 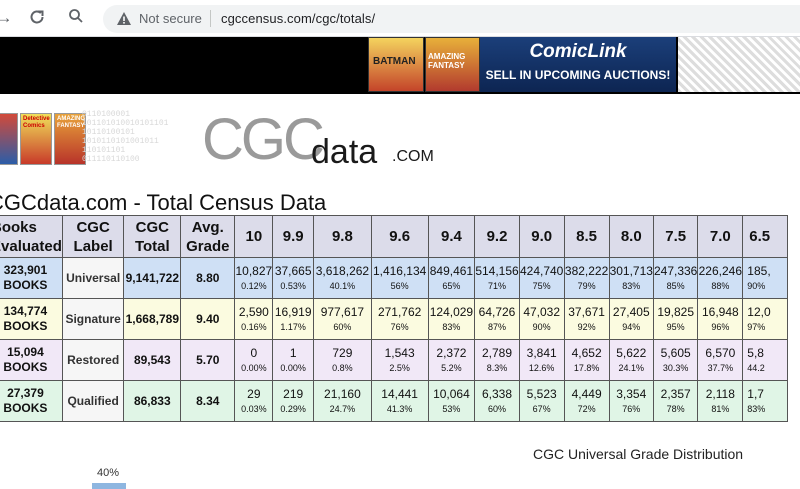 I want to click on security-label: Not secure, so click(x=170, y=18).